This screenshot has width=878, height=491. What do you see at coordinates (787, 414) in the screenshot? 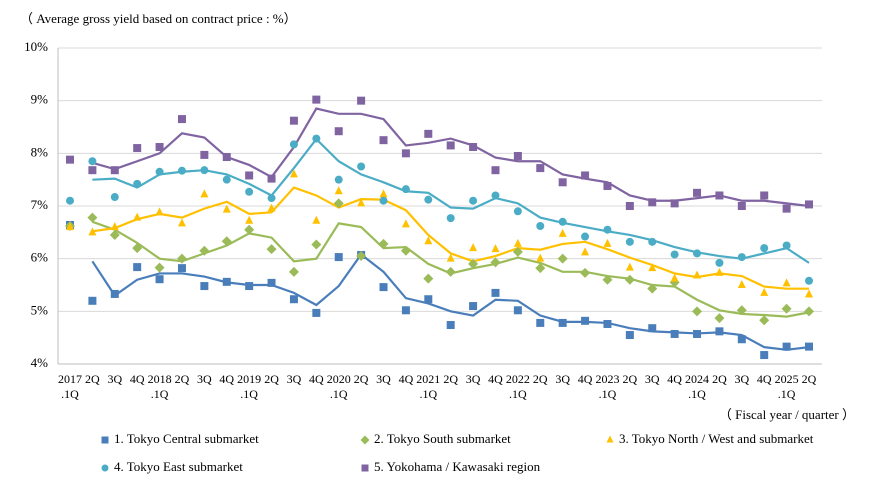
I see `x-axis-label: （ Fiscal year / quarter ）` at bounding box center [787, 414].